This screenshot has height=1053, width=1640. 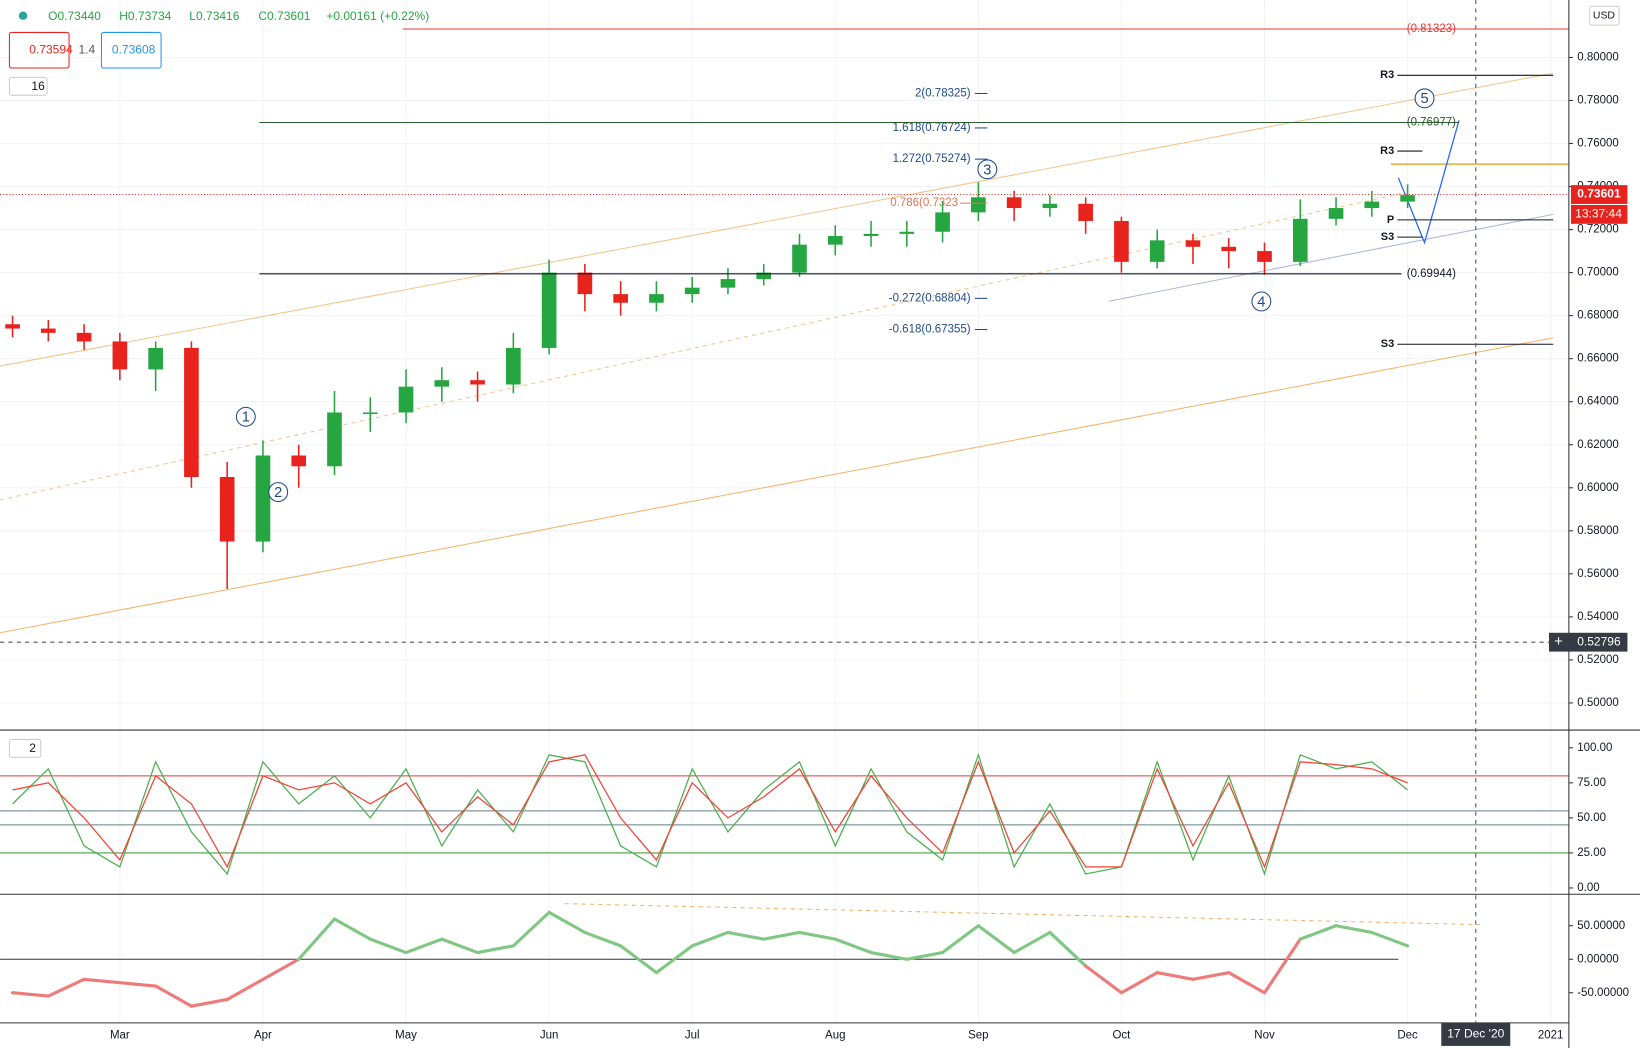 I want to click on level-label: -0.272(0.68804), so click(x=930, y=298).